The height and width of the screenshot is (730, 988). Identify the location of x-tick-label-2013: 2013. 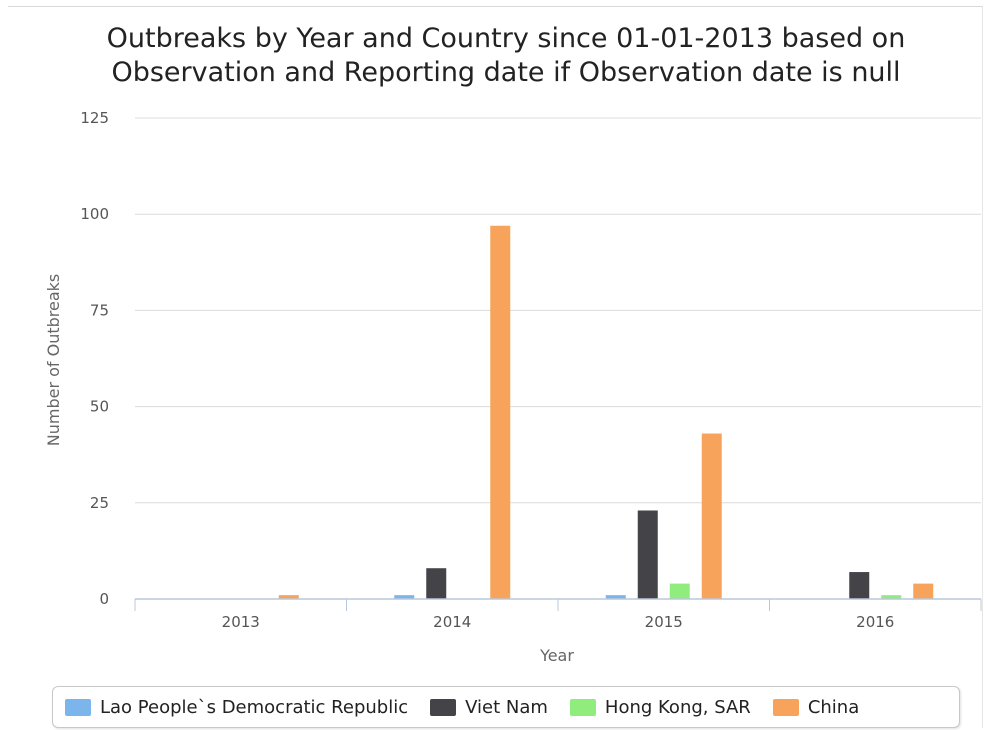
(241, 622).